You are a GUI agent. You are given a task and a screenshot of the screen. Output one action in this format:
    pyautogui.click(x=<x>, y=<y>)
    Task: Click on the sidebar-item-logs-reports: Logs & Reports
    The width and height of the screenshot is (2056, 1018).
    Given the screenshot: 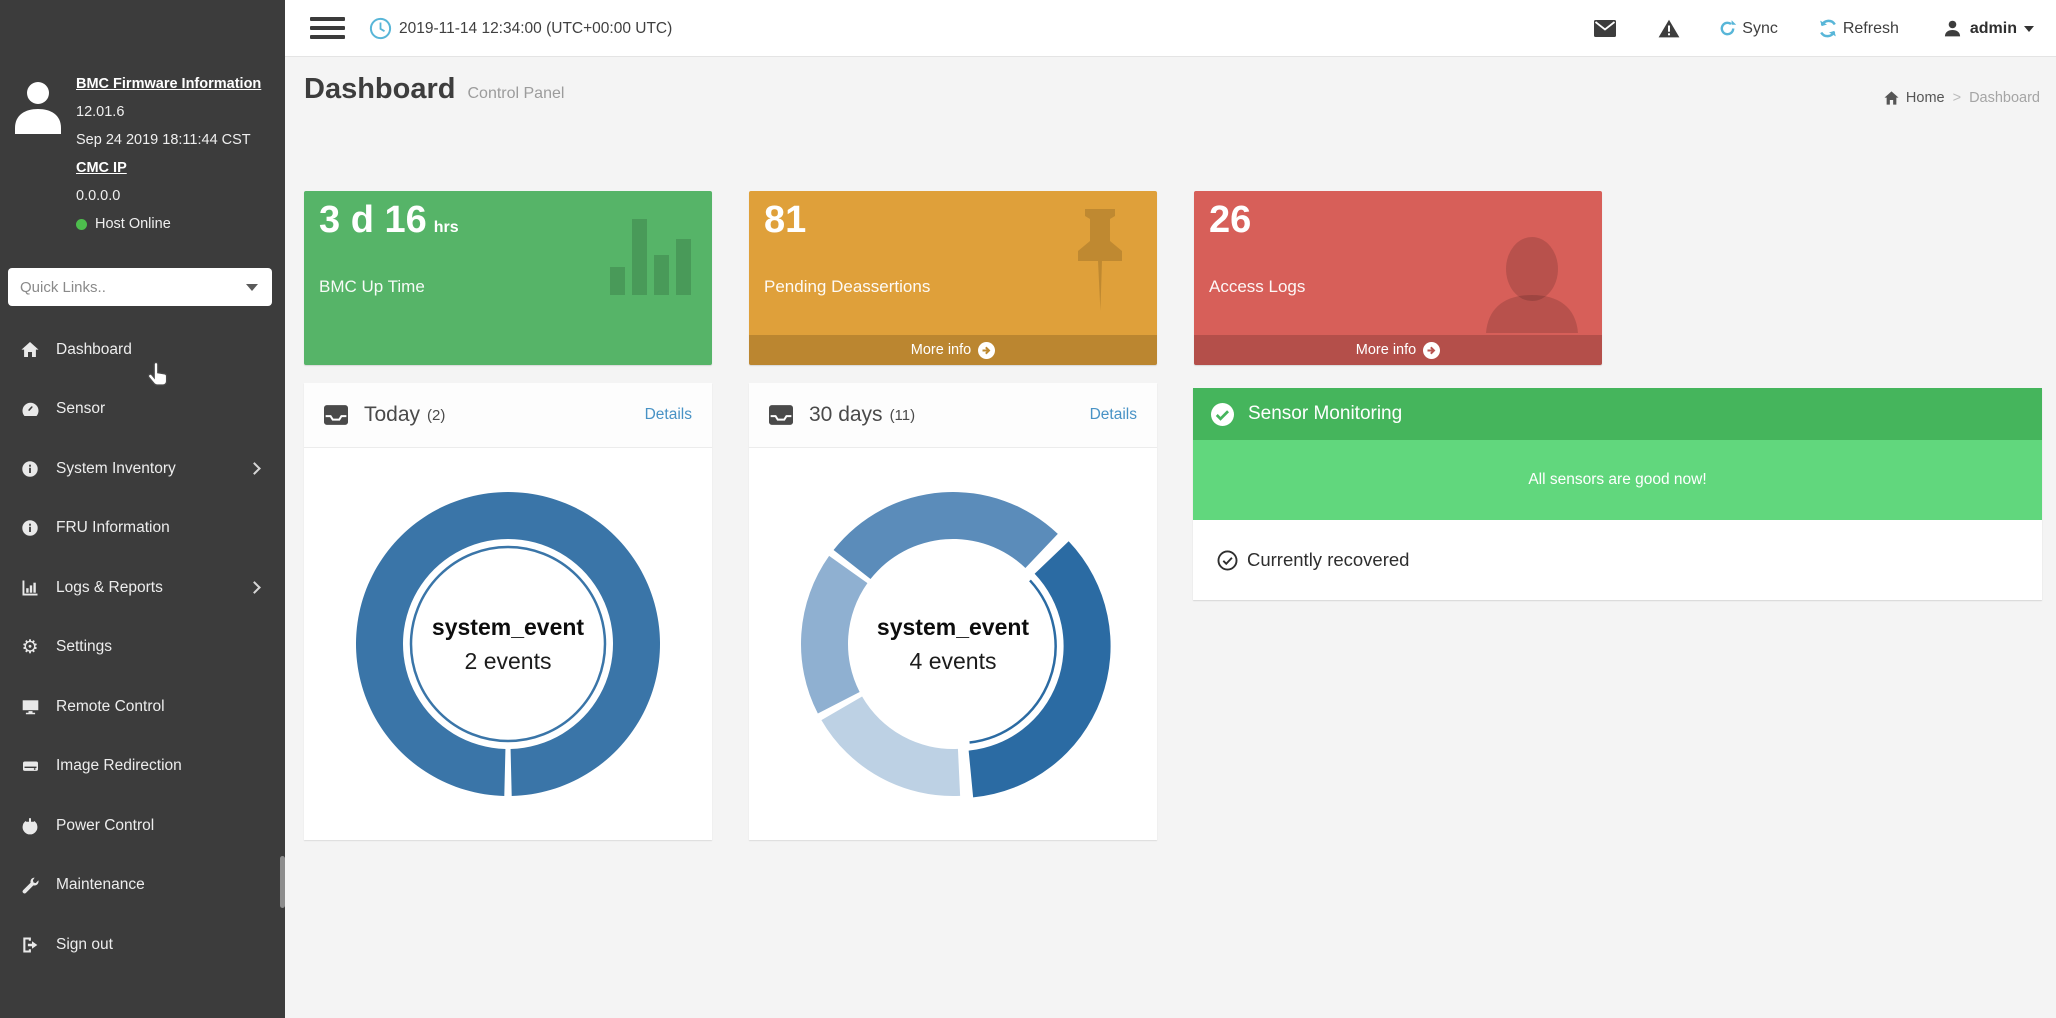 What is the action you would take?
    pyautogui.click(x=142, y=588)
    